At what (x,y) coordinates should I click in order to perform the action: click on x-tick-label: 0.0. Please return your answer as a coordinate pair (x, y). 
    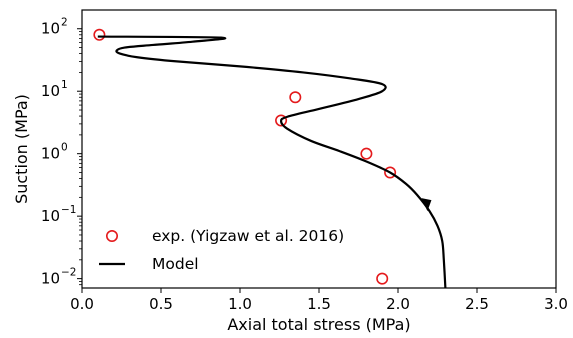
    Looking at the image, I should click on (82, 304).